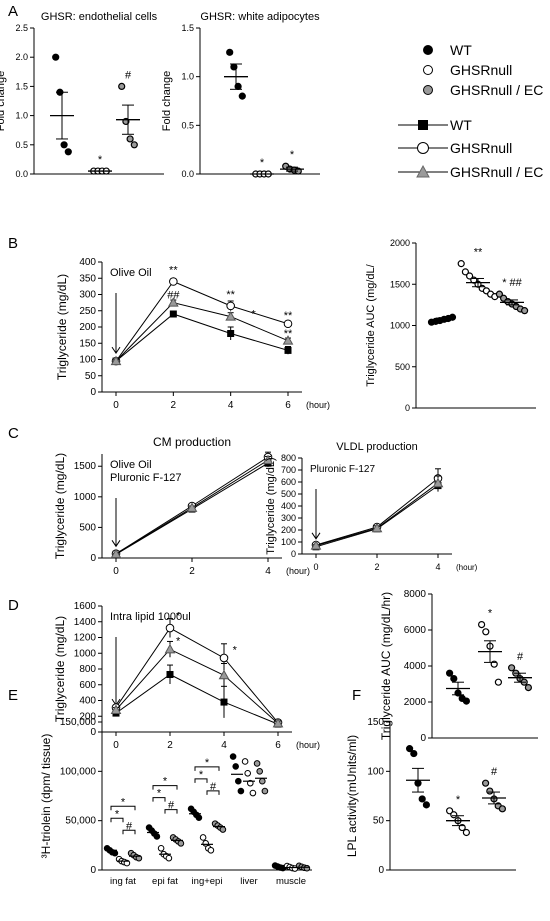 This screenshot has width=550, height=921. Describe the element at coordinates (146, 478) in the screenshot. I see `C1-annotation: Pluronic F-127` at that location.